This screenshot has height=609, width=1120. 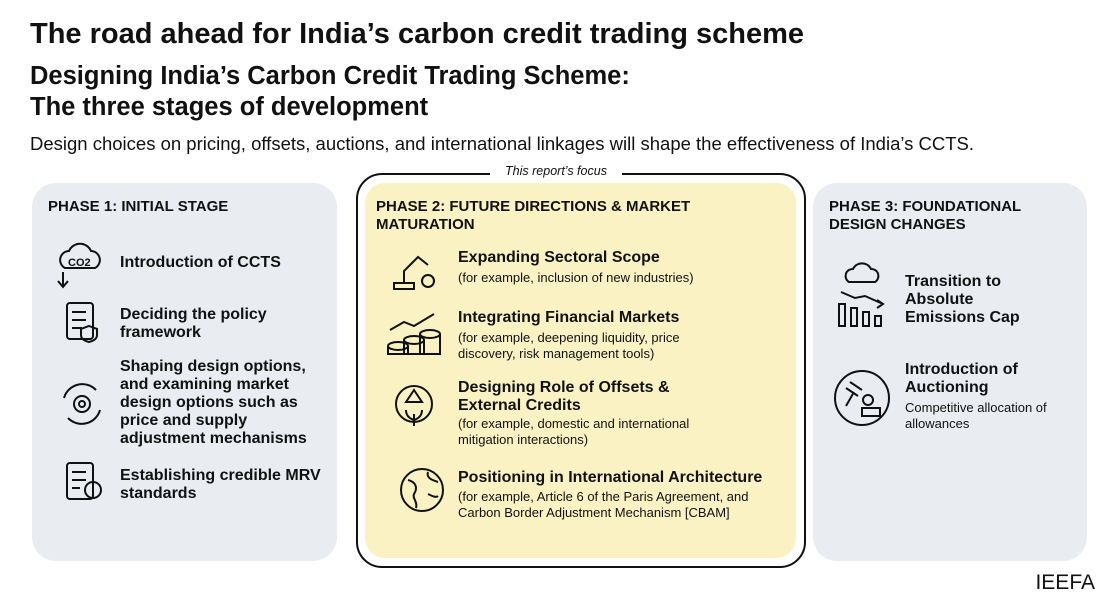 What do you see at coordinates (82, 323) in the screenshot?
I see `icon-checklist` at bounding box center [82, 323].